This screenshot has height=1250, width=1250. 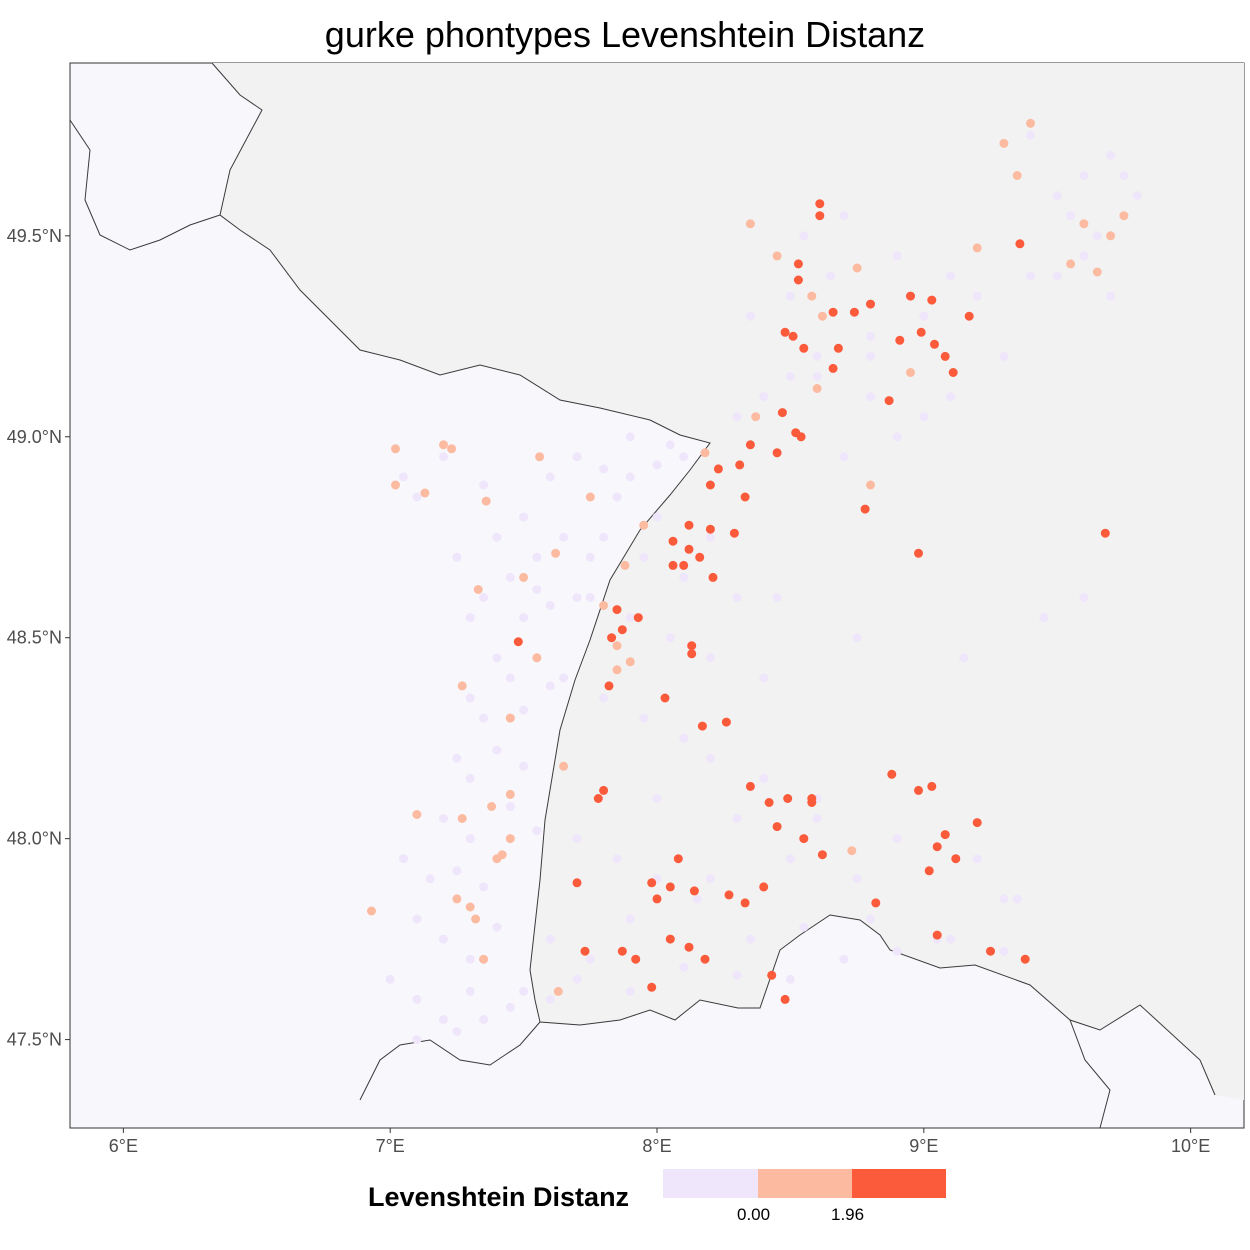 What do you see at coordinates (34, 1040) in the screenshot?
I see `y-tick-label: 47.5°N` at bounding box center [34, 1040].